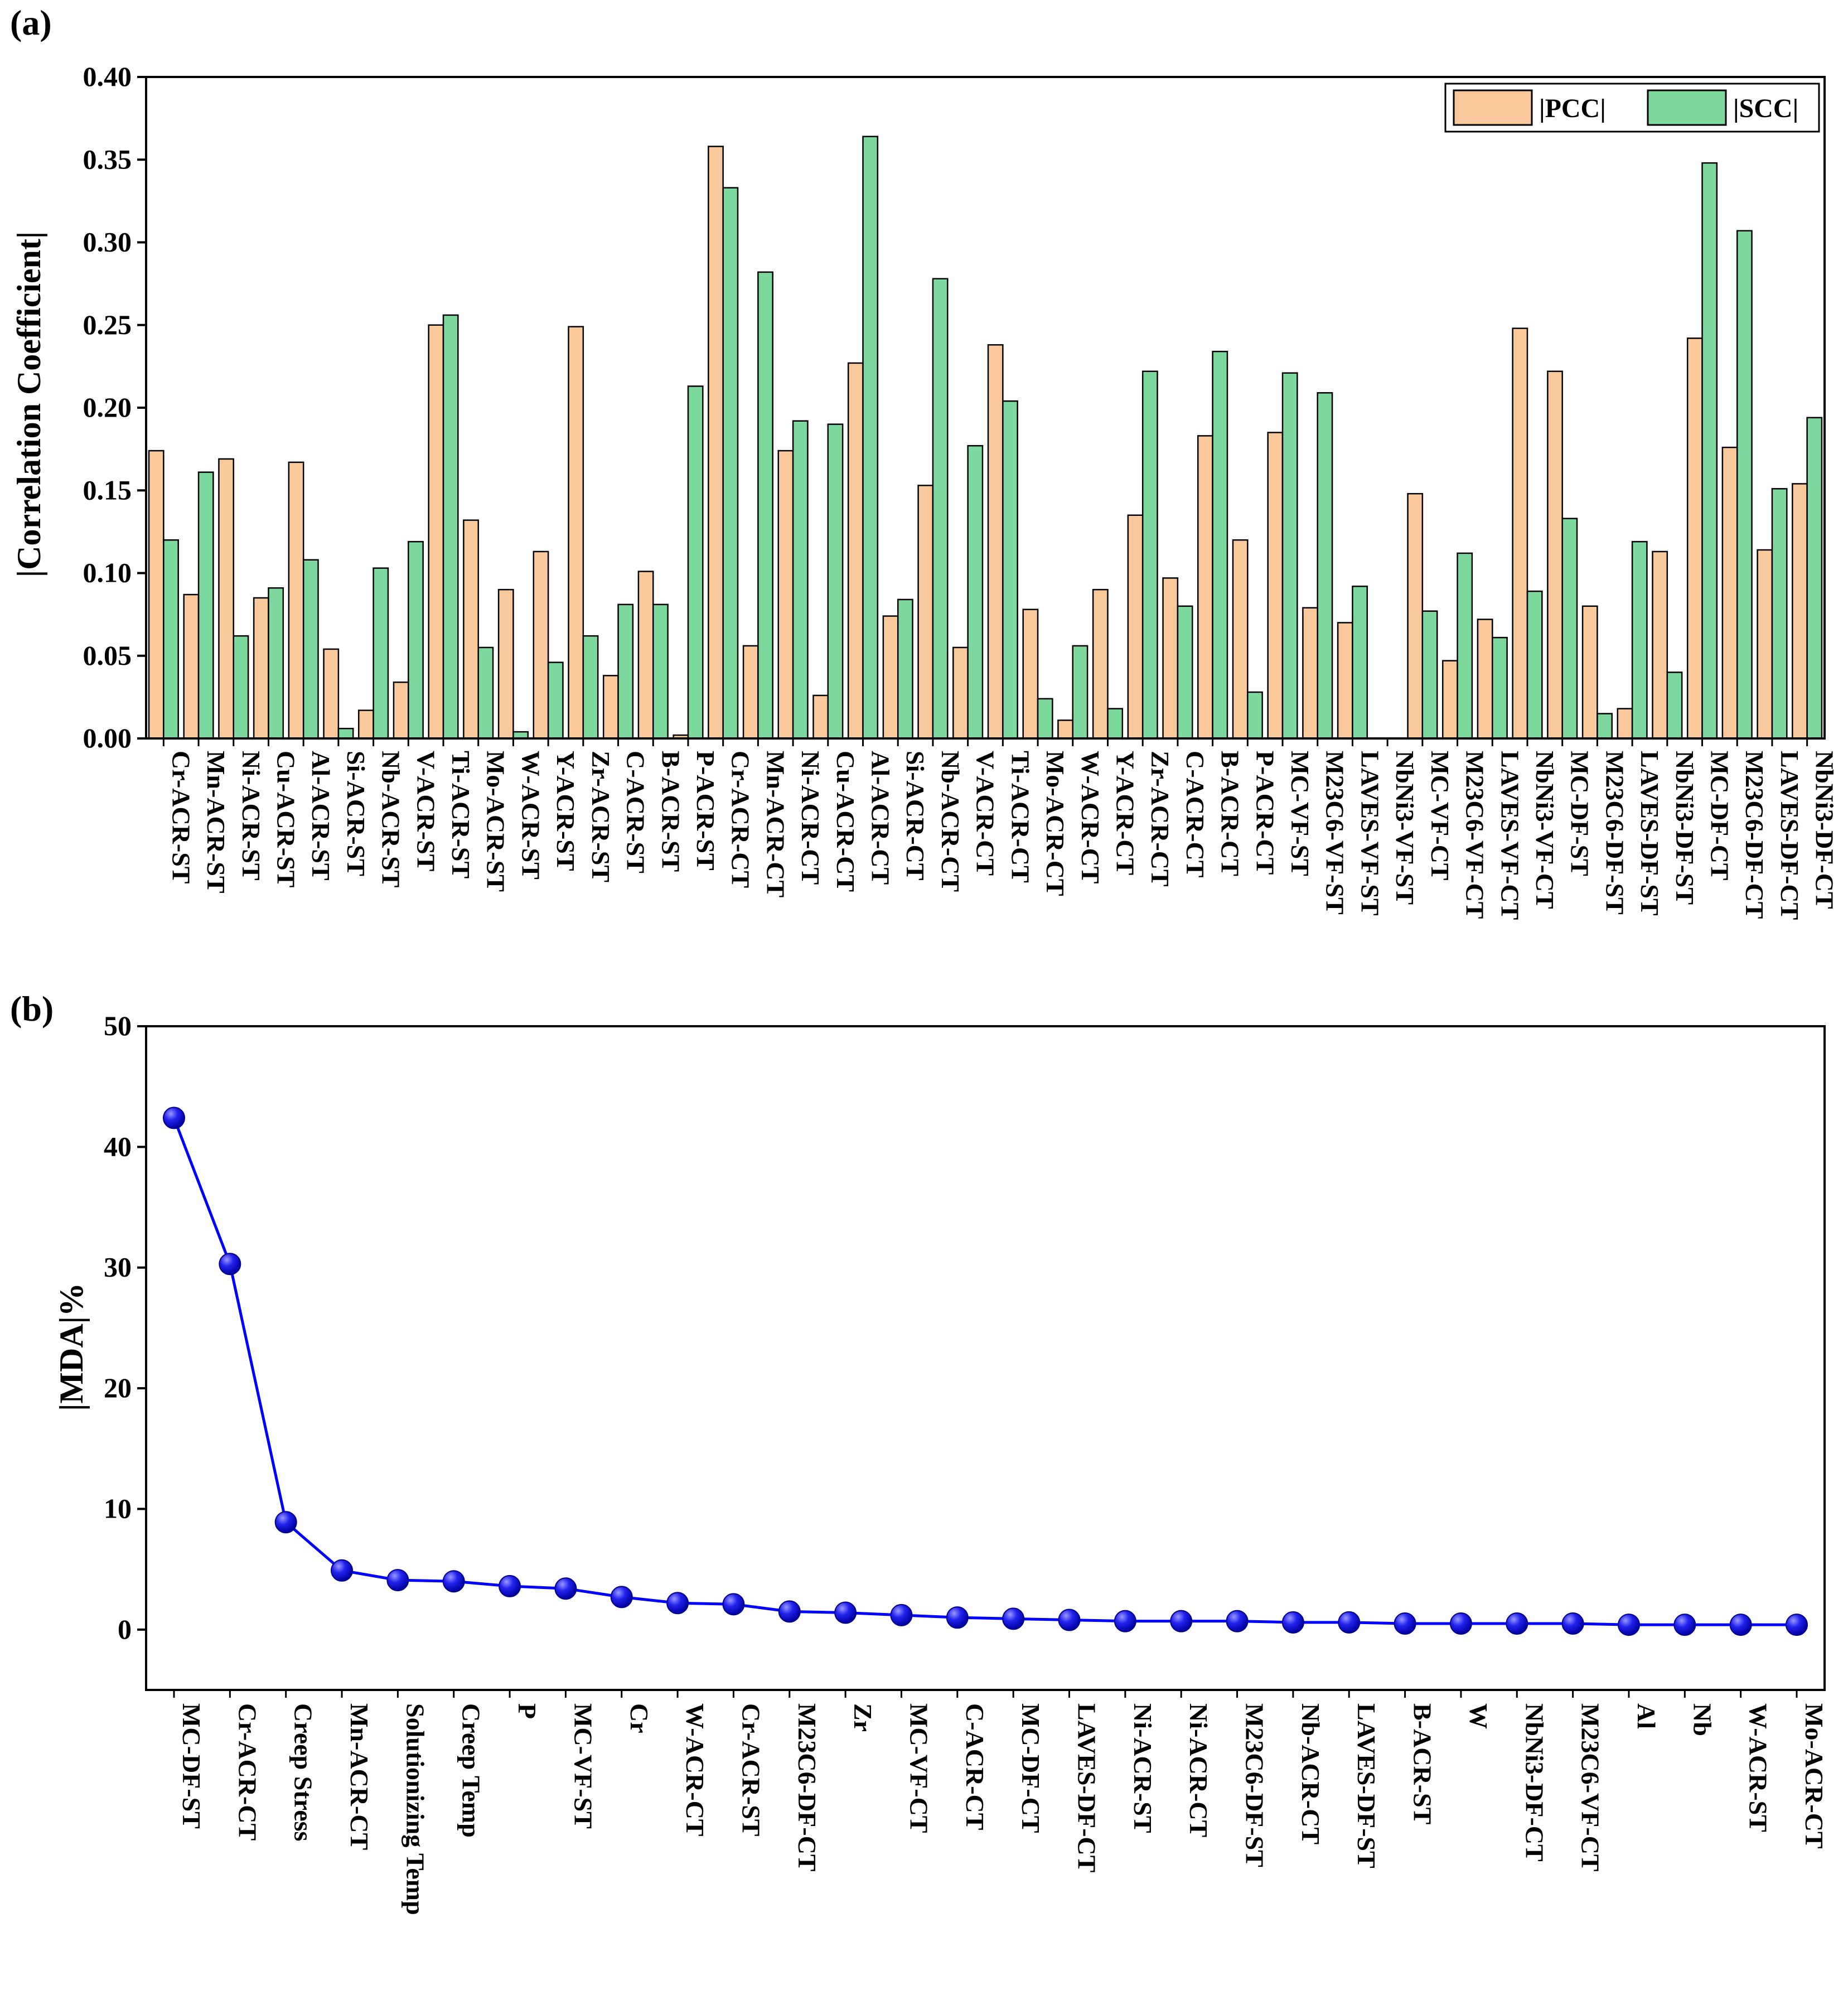 The width and height of the screenshot is (1848, 1990). Describe the element at coordinates (1625, 724) in the screenshot. I see `bar-pcc-laves-df-st` at that location.